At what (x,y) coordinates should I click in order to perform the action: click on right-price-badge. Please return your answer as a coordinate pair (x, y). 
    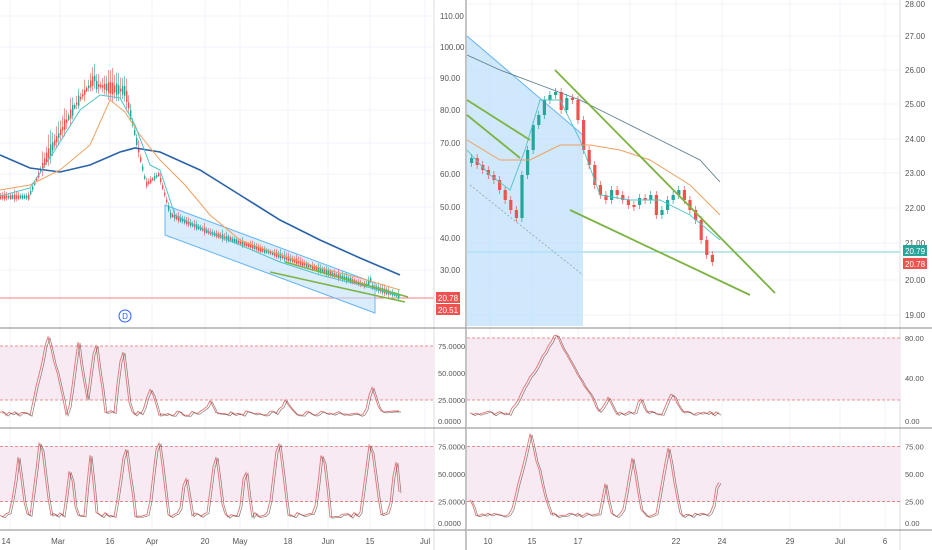
    Looking at the image, I should click on (915, 263).